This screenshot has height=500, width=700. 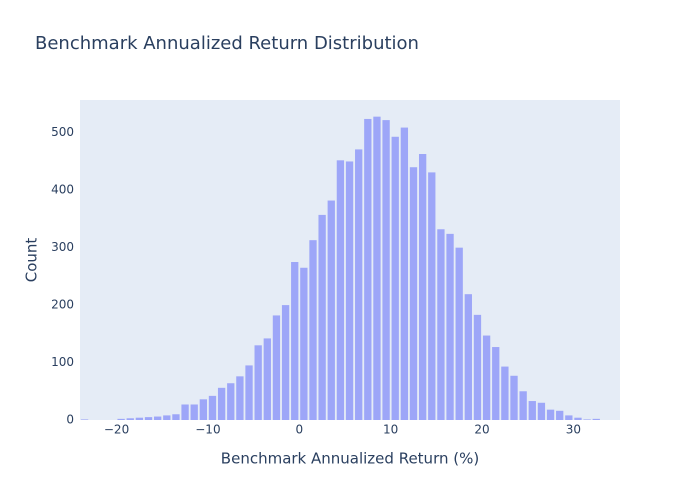 What do you see at coordinates (299, 430) in the screenshot?
I see `x-tick-label: 0` at bounding box center [299, 430].